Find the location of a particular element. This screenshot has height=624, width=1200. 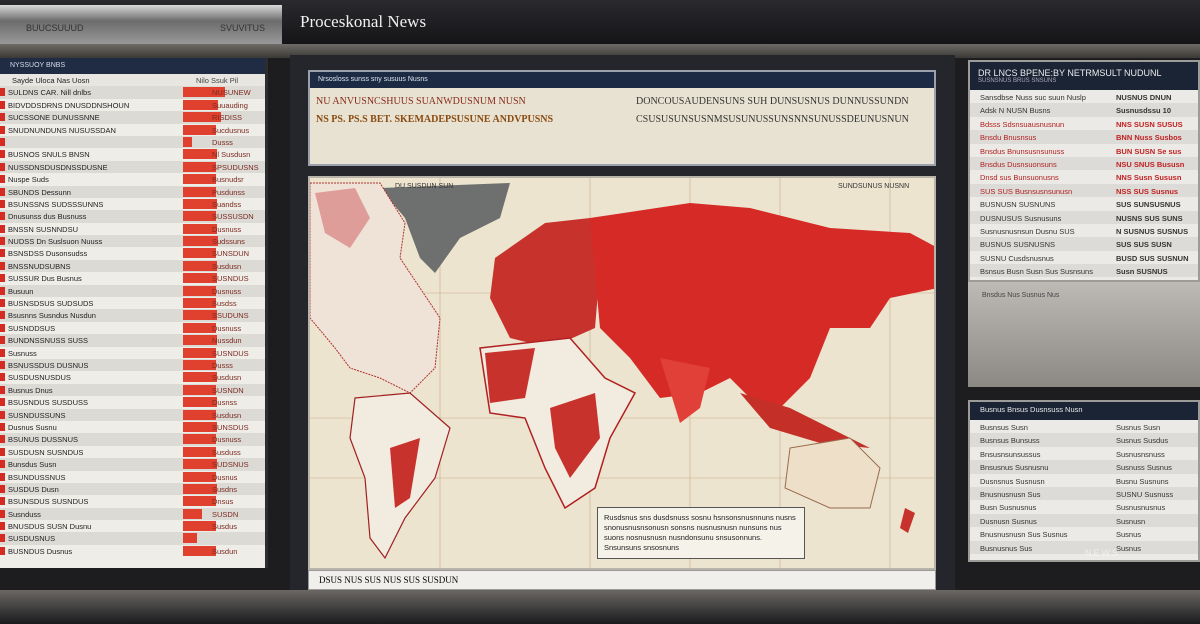

row-value: Nussdun is located at coordinates (227, 341).